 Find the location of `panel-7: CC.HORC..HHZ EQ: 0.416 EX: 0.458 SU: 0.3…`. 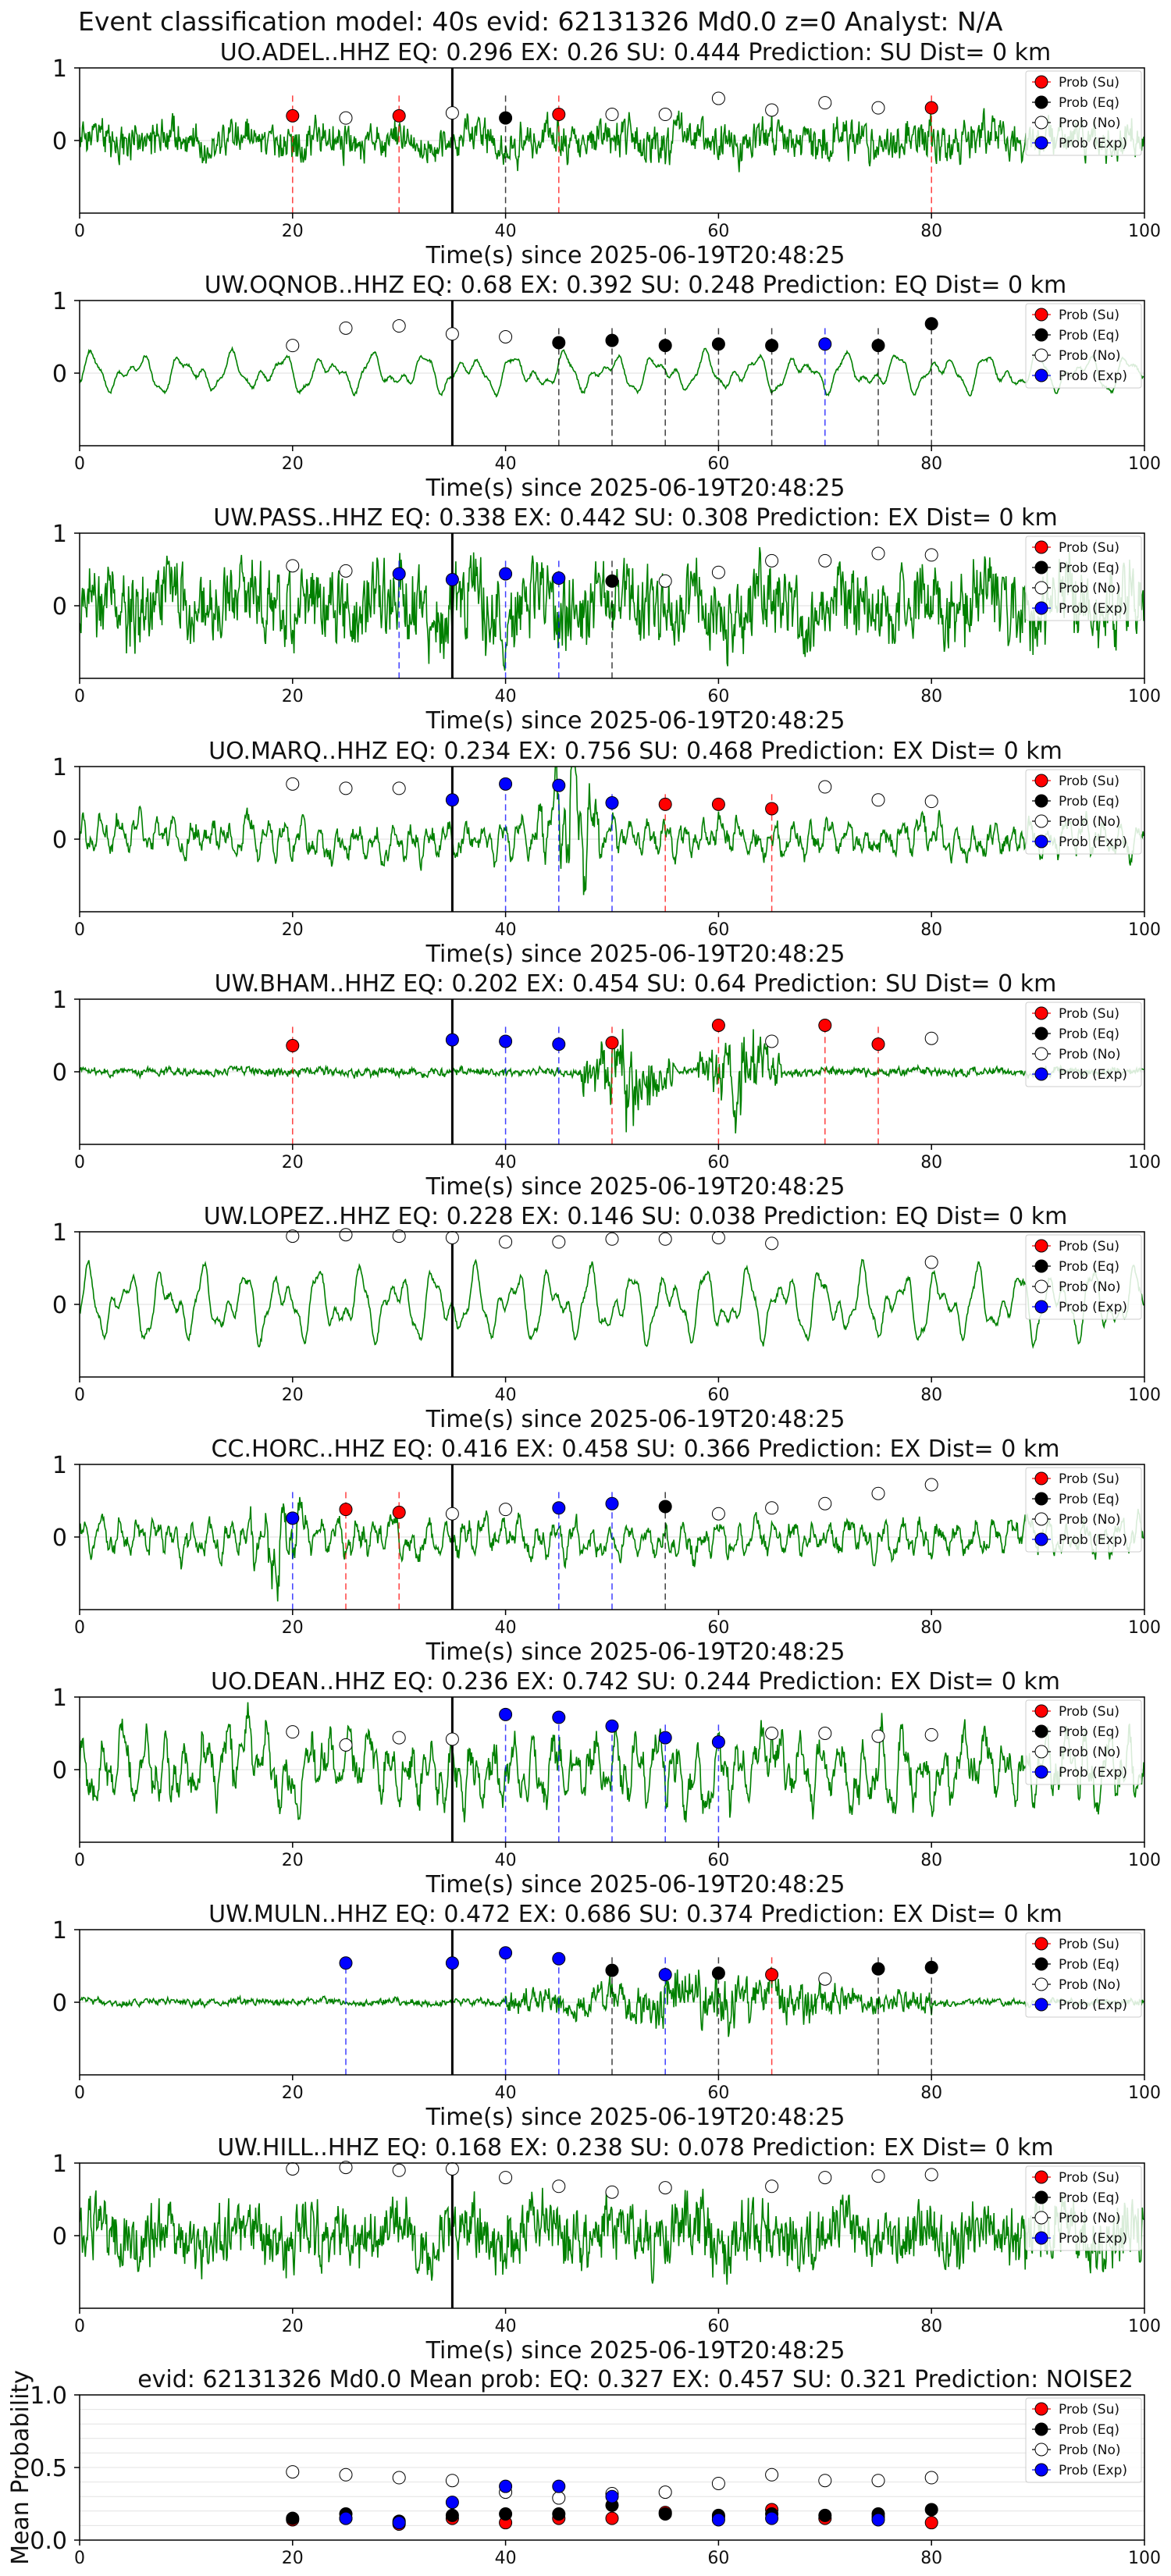

panel-7: CC.HORC..HHZ EQ: 0.416 EX: 0.458 SU: 0.3… is located at coordinates (606, 1551).